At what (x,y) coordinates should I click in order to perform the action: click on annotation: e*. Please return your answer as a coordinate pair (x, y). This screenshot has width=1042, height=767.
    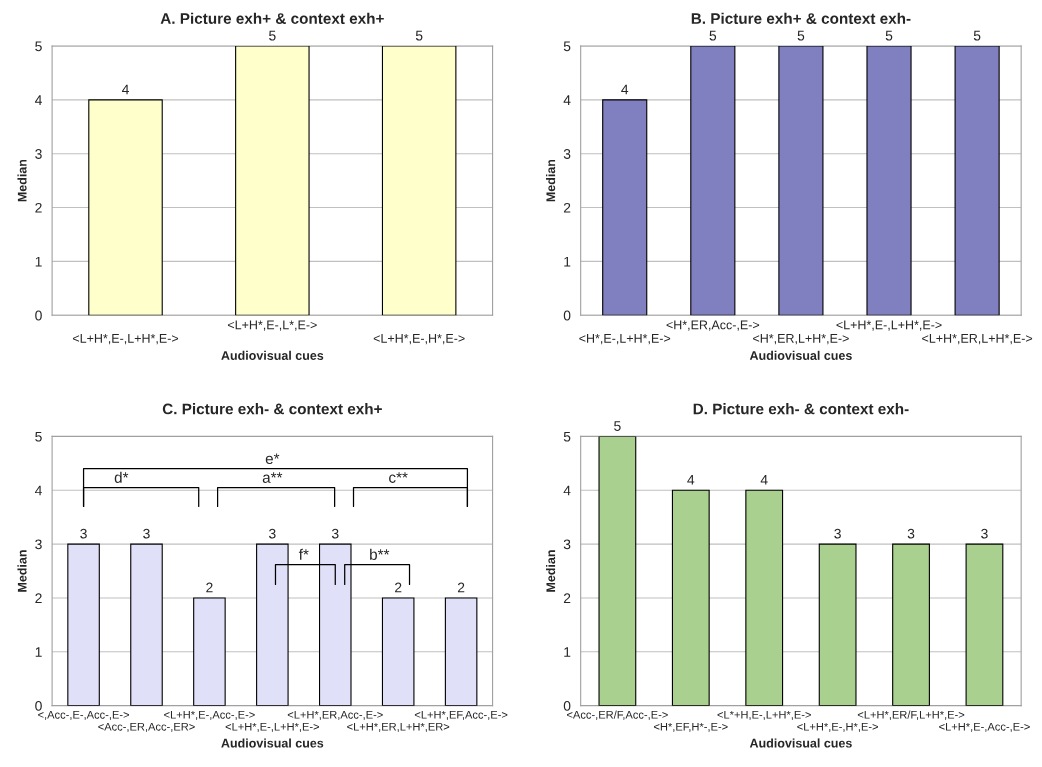
    Looking at the image, I should click on (272, 459).